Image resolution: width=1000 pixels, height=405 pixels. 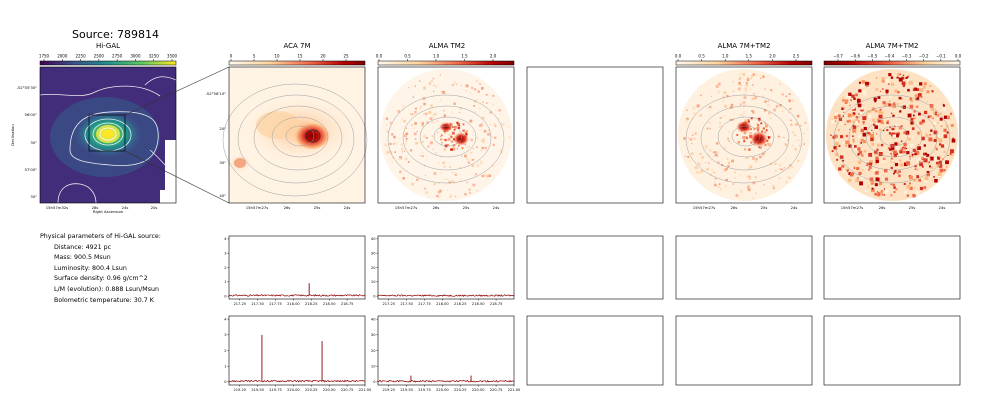 What do you see at coordinates (297, 381) in the screenshot?
I see `spectrum-line` at bounding box center [297, 381].